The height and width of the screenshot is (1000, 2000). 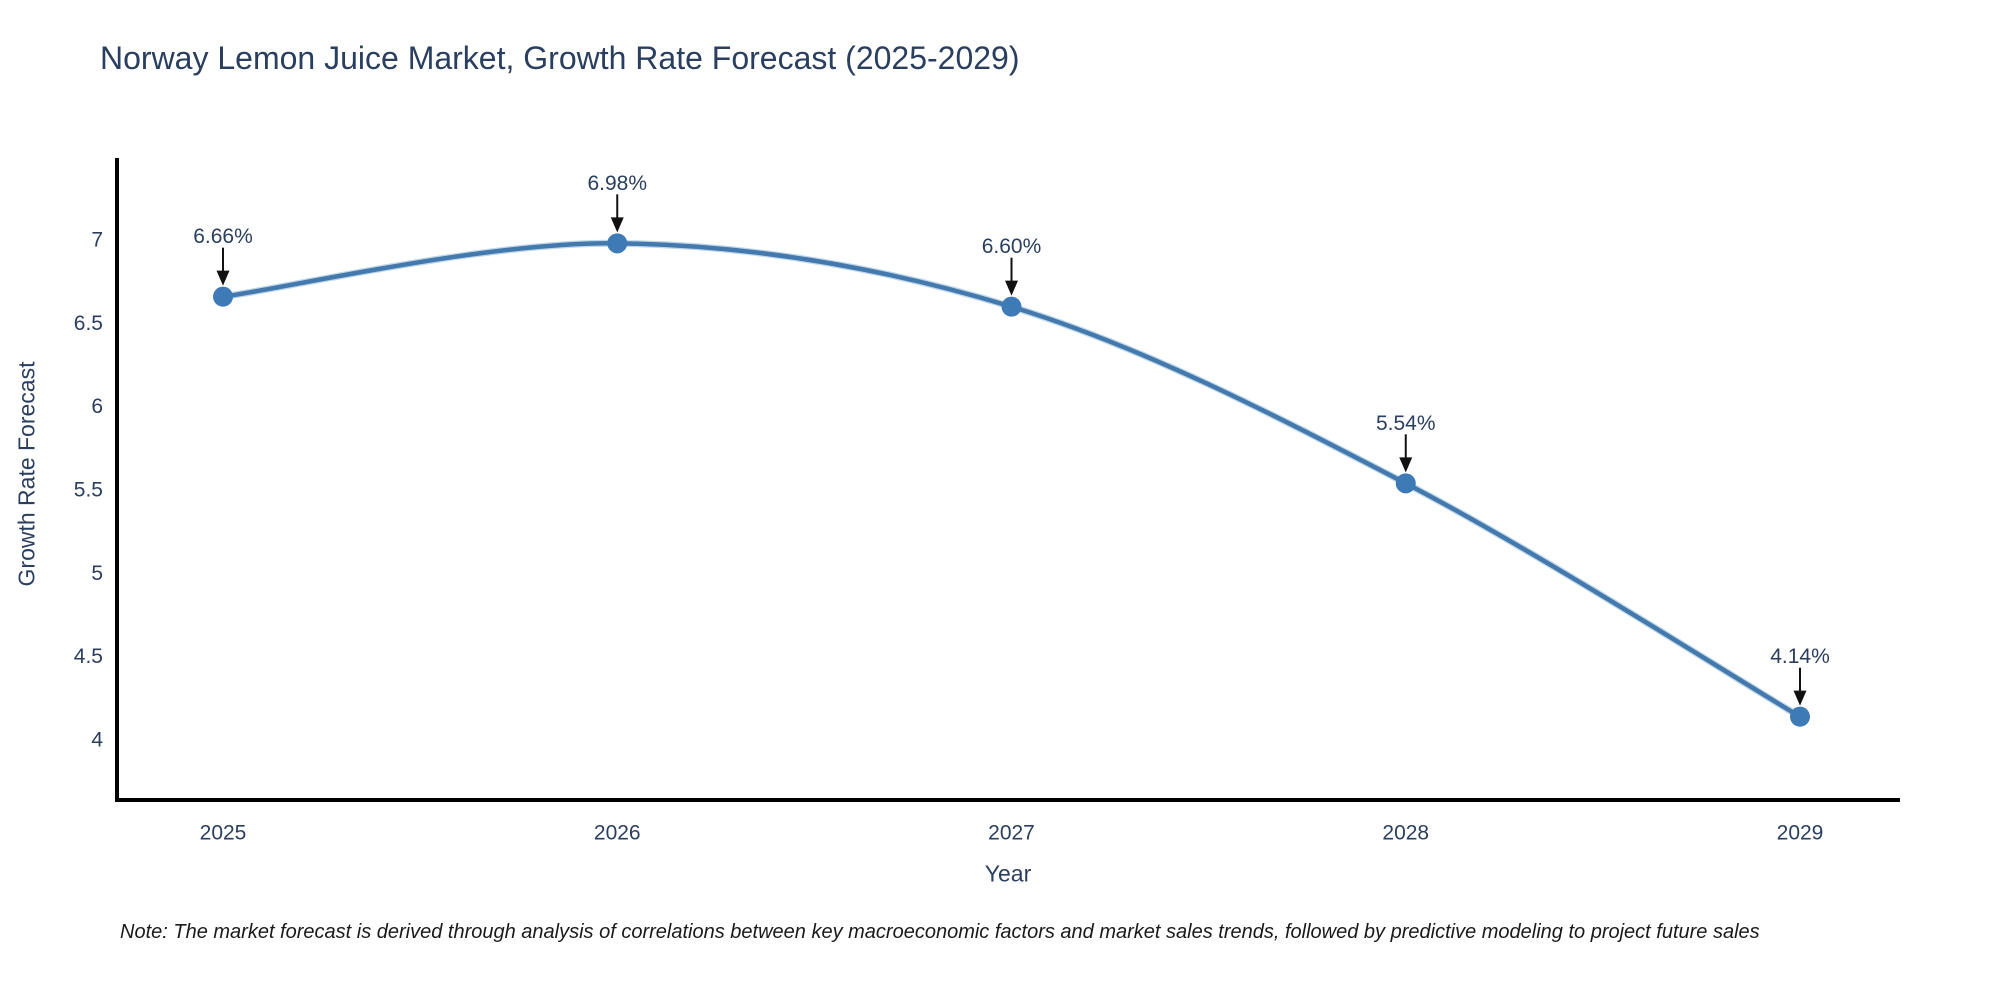 I want to click on y-tick-label: 6.5, so click(x=88, y=323).